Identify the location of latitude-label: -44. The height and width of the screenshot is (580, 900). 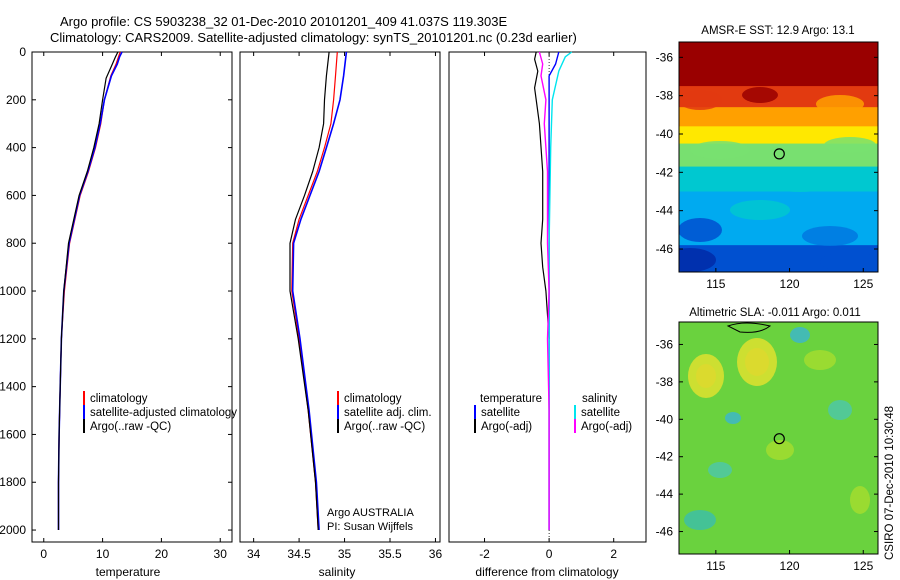
(665, 494).